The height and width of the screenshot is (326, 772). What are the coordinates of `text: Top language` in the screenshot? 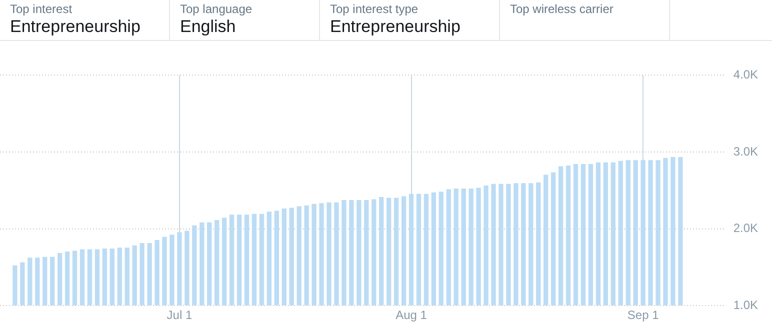 It's located at (217, 9).